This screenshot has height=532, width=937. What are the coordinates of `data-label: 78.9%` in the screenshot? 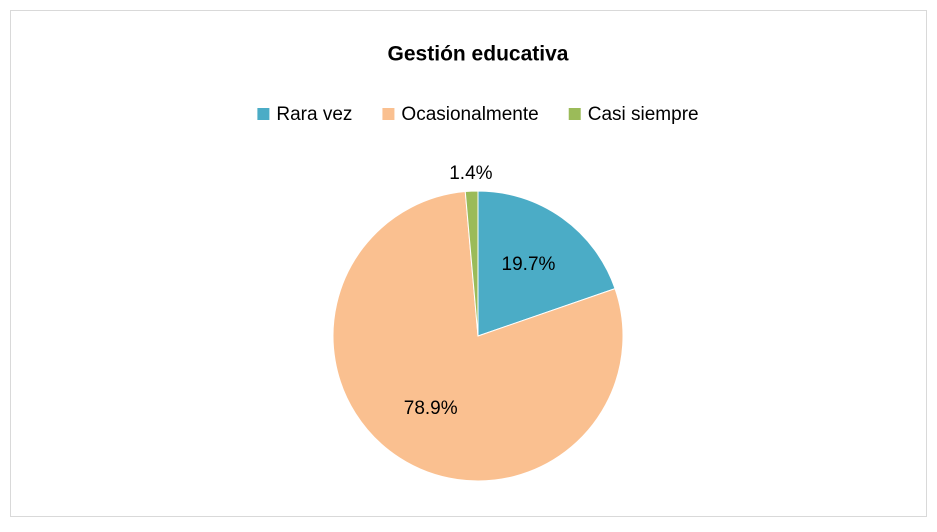 It's located at (431, 408).